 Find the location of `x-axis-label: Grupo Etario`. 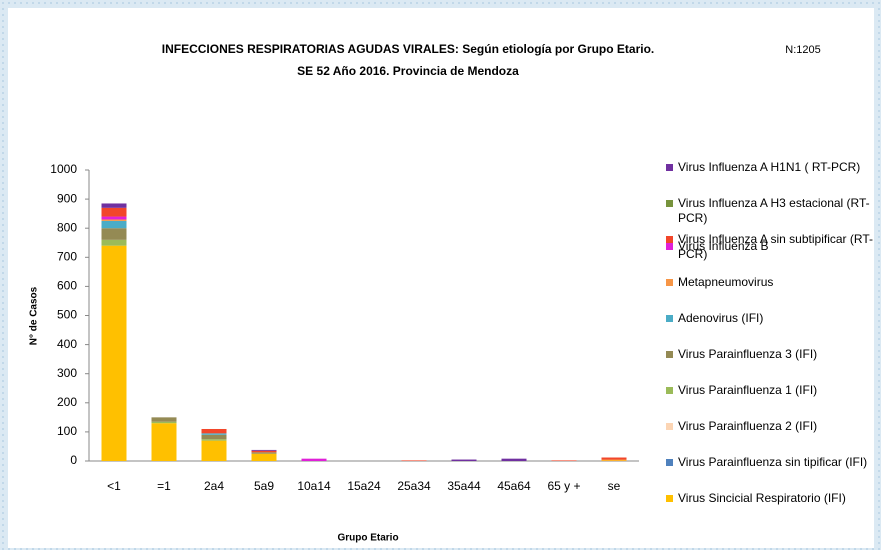

x-axis-label: Grupo Etario is located at coordinates (367, 538).